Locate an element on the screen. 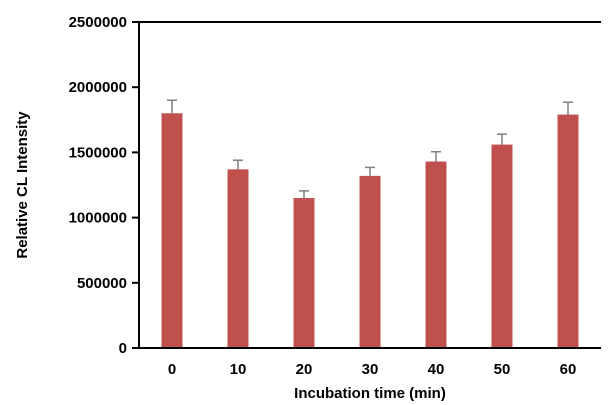  x-tick-label: 30 is located at coordinates (370, 369).